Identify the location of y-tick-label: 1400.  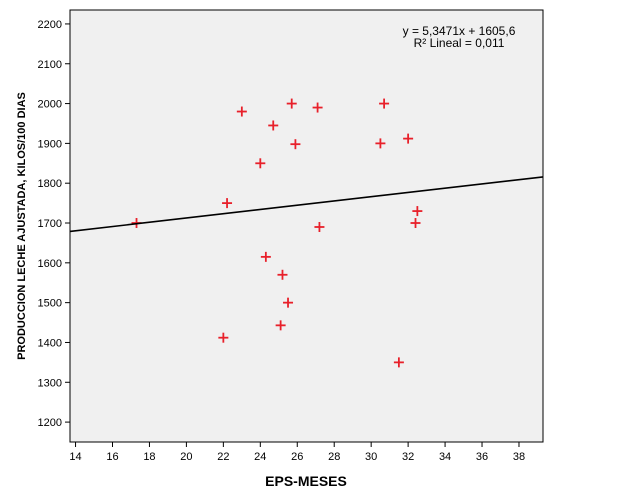
(50, 343).